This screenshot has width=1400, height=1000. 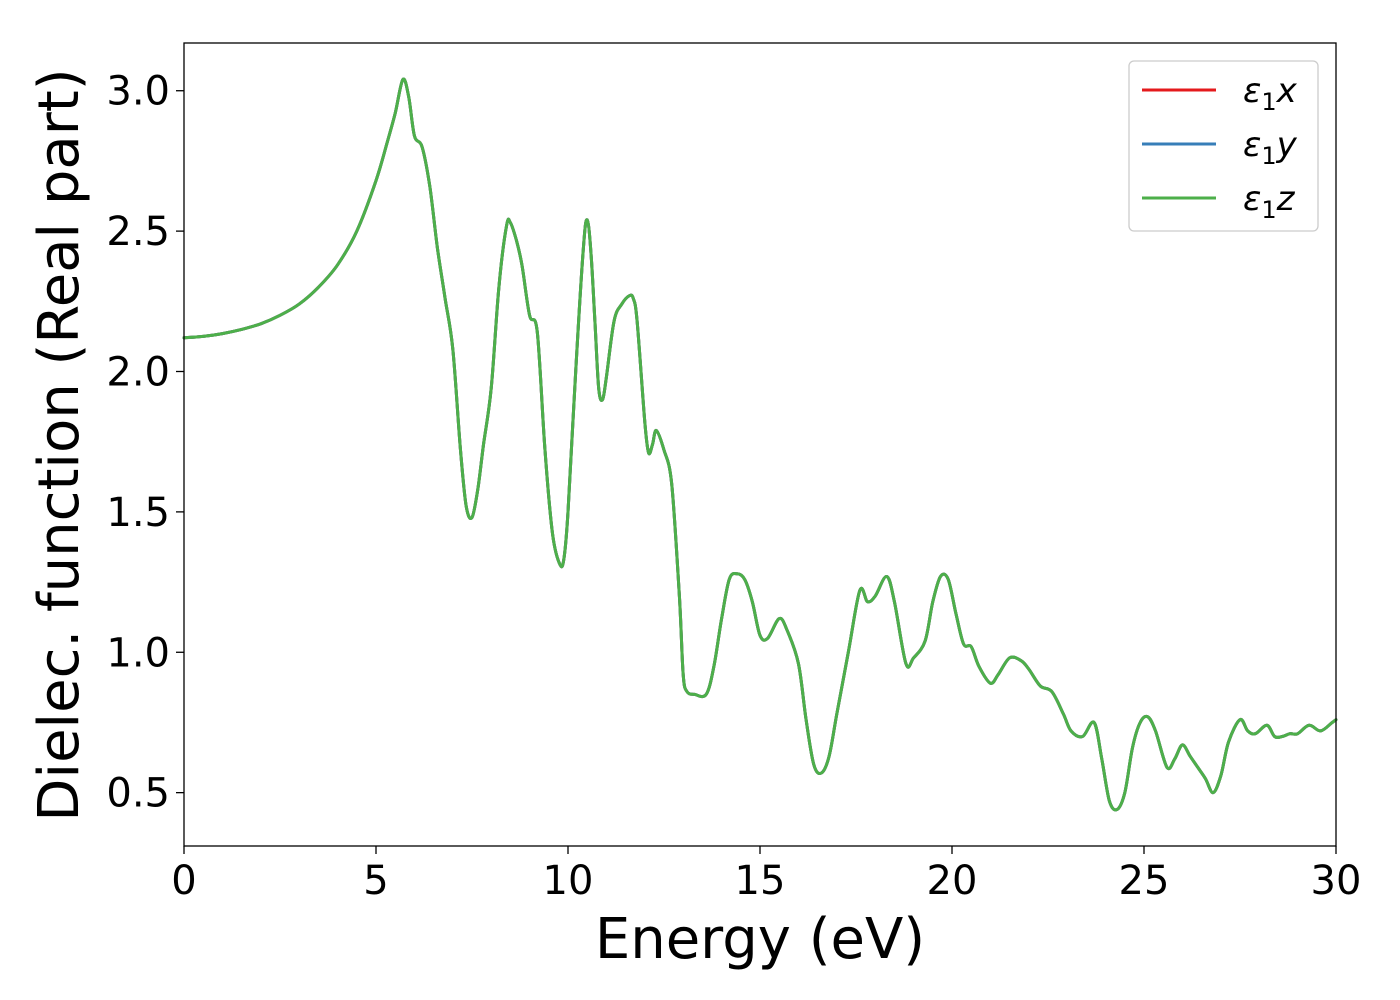 I want to click on legend-label: ε1y, so click(x=1270, y=147).